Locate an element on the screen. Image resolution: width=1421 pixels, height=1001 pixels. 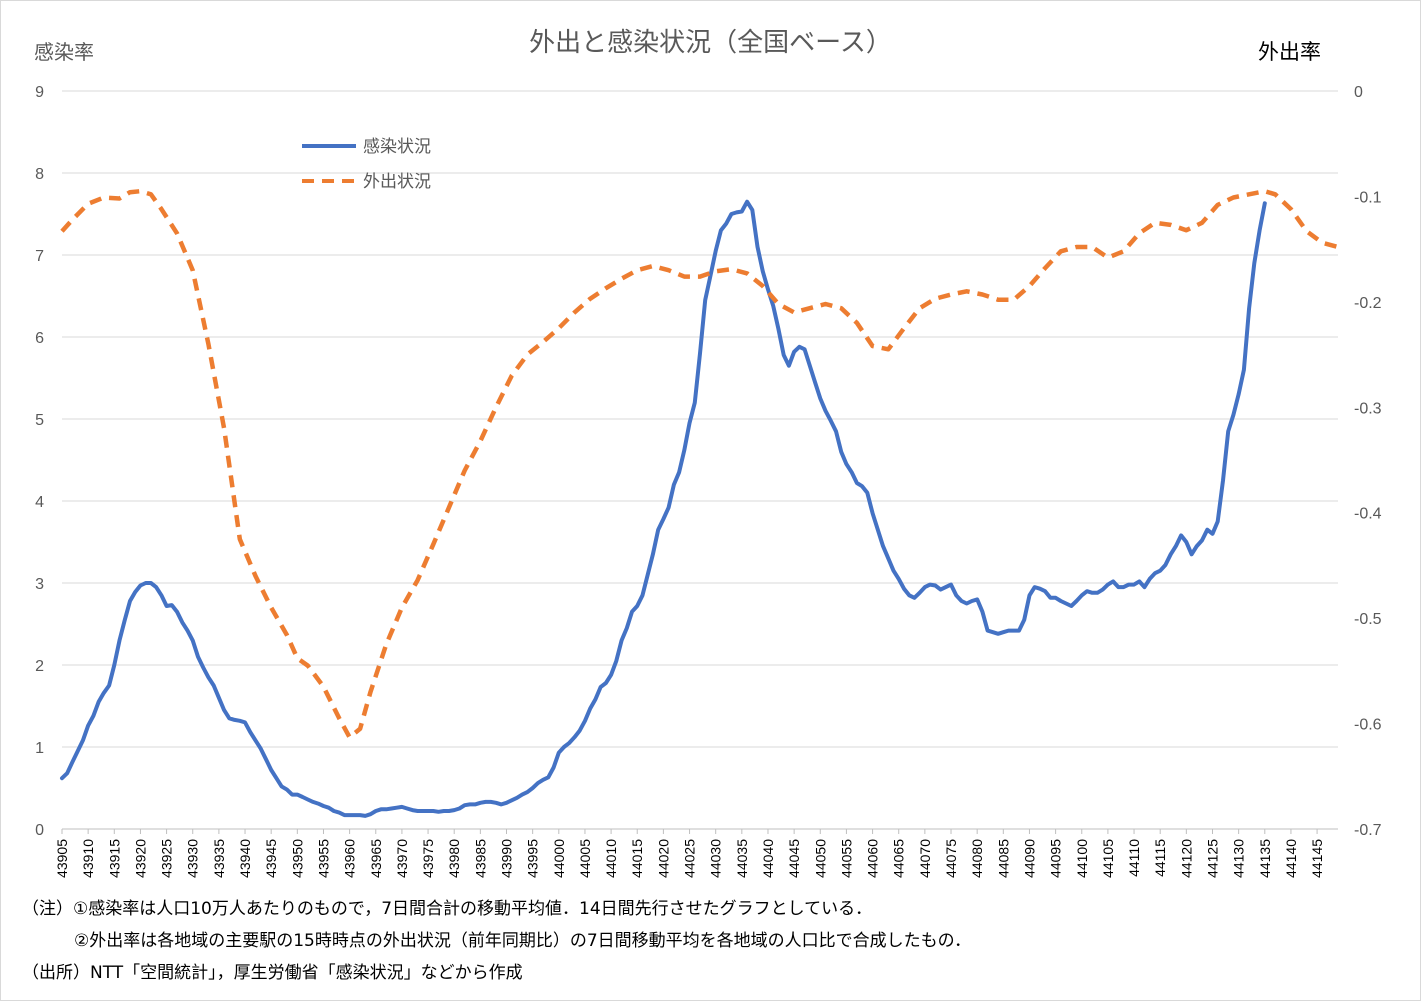
x-tick-label: 44020 is located at coordinates (663, 858).